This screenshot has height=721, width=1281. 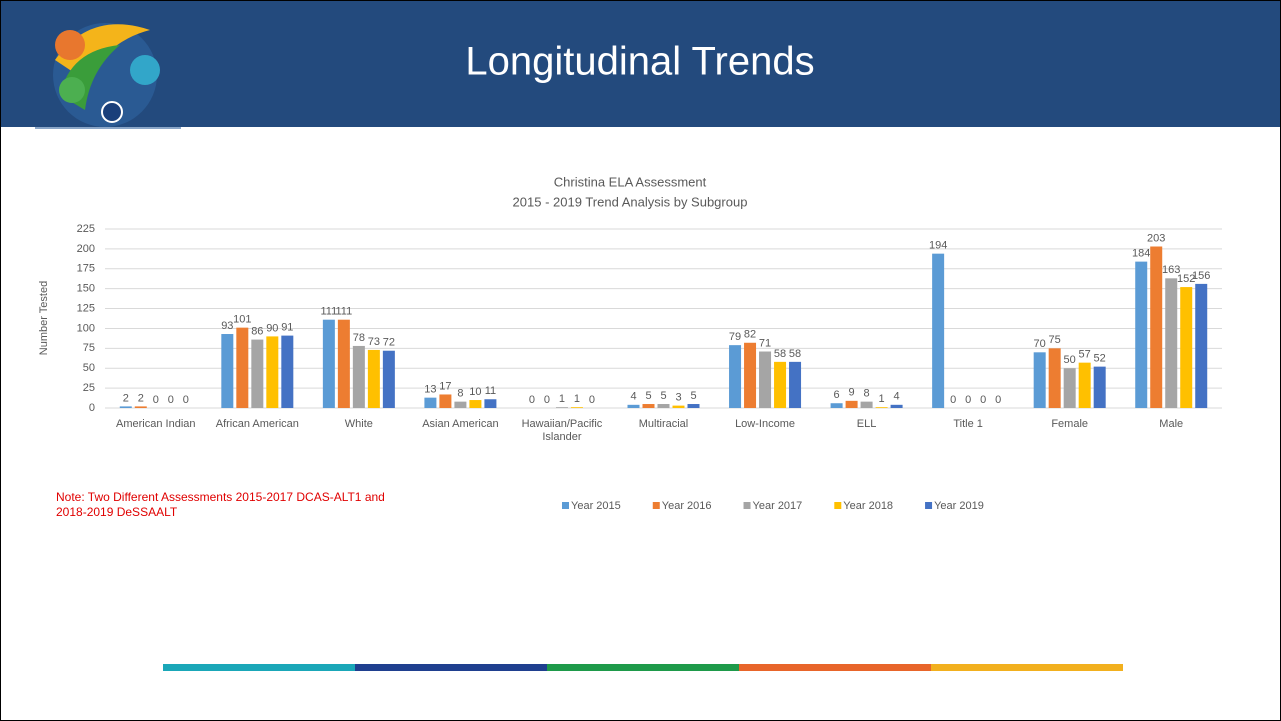 What do you see at coordinates (242, 320) in the screenshot?
I see `data-label: 101` at bounding box center [242, 320].